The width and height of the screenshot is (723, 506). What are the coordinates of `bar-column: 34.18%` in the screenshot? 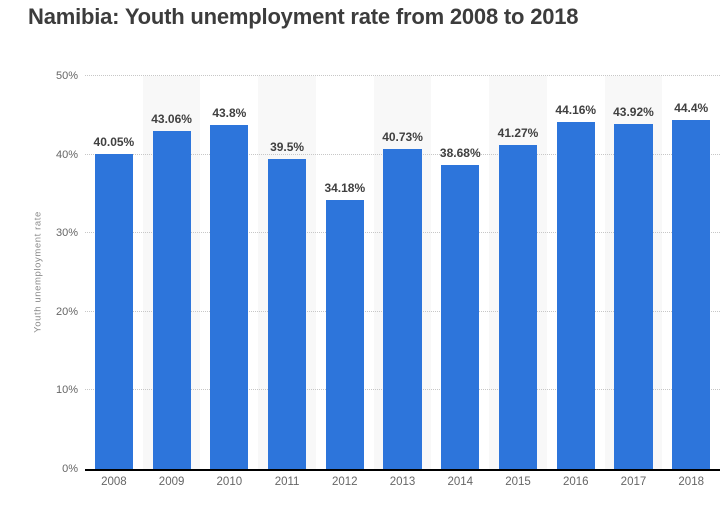 It's located at (345, 272).